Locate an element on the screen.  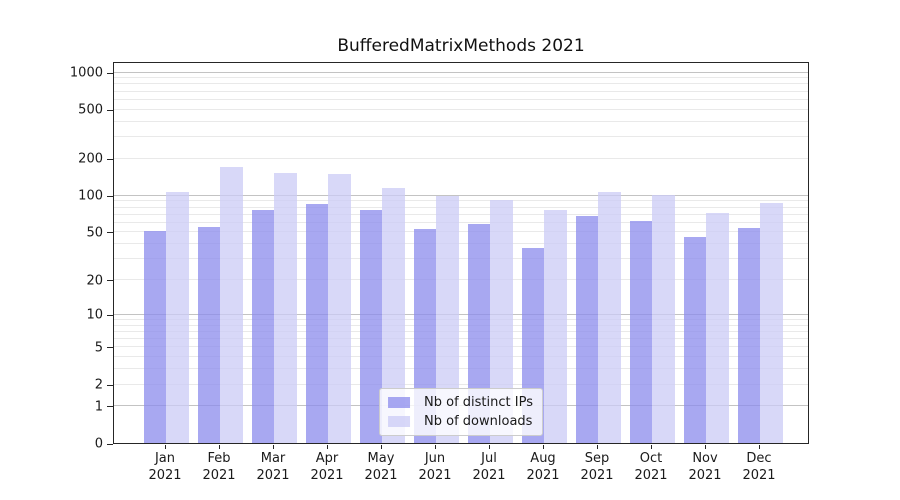
legend: Nb of distinct IPs Nb of downloads is located at coordinates (461, 412).